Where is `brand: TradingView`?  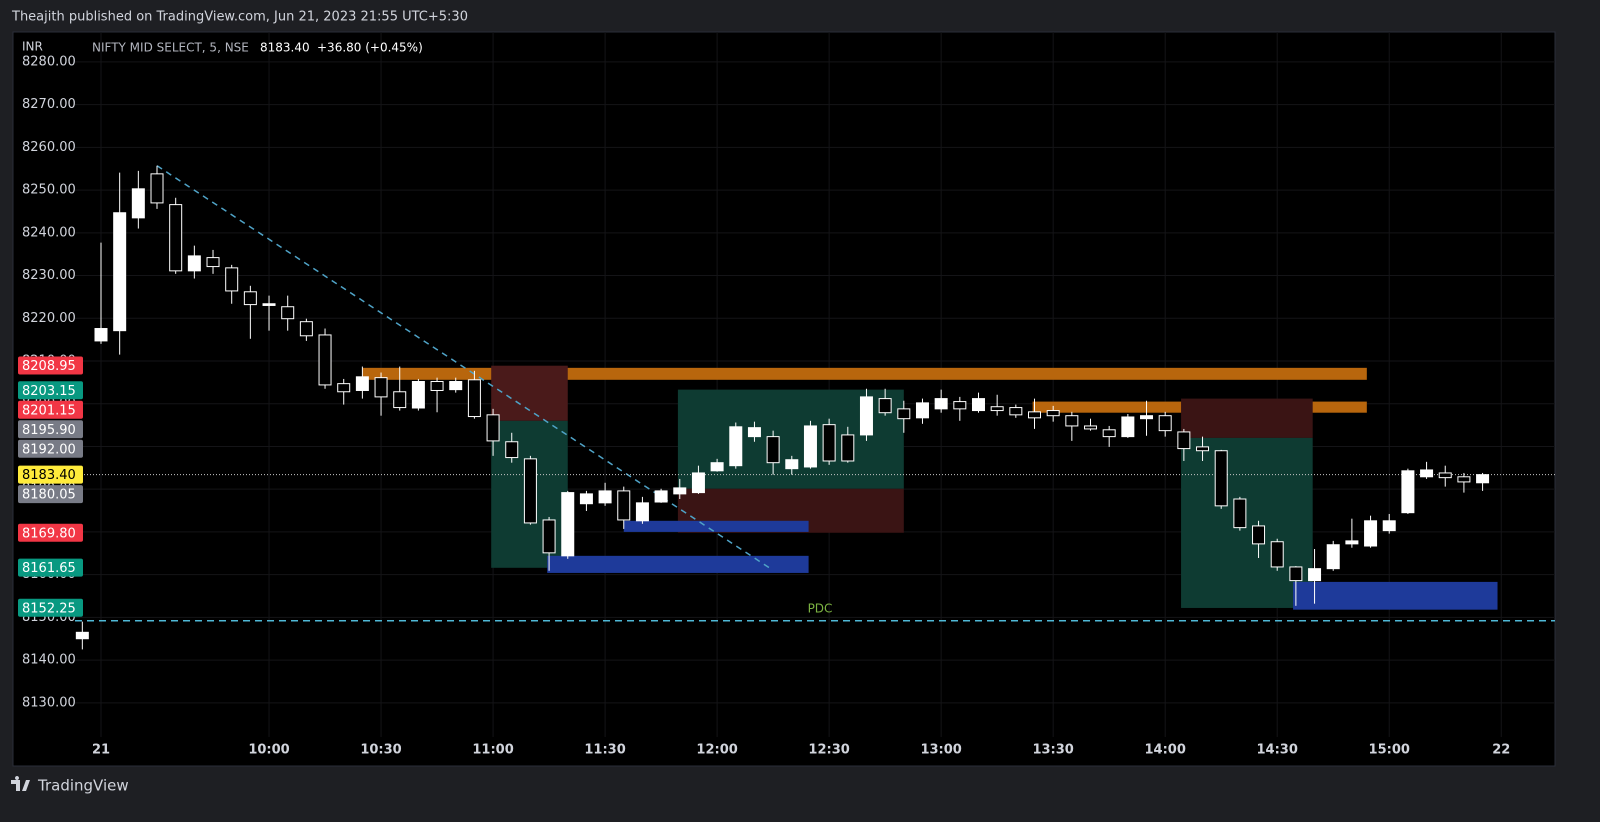
brand: TradingView is located at coordinates (83, 786).